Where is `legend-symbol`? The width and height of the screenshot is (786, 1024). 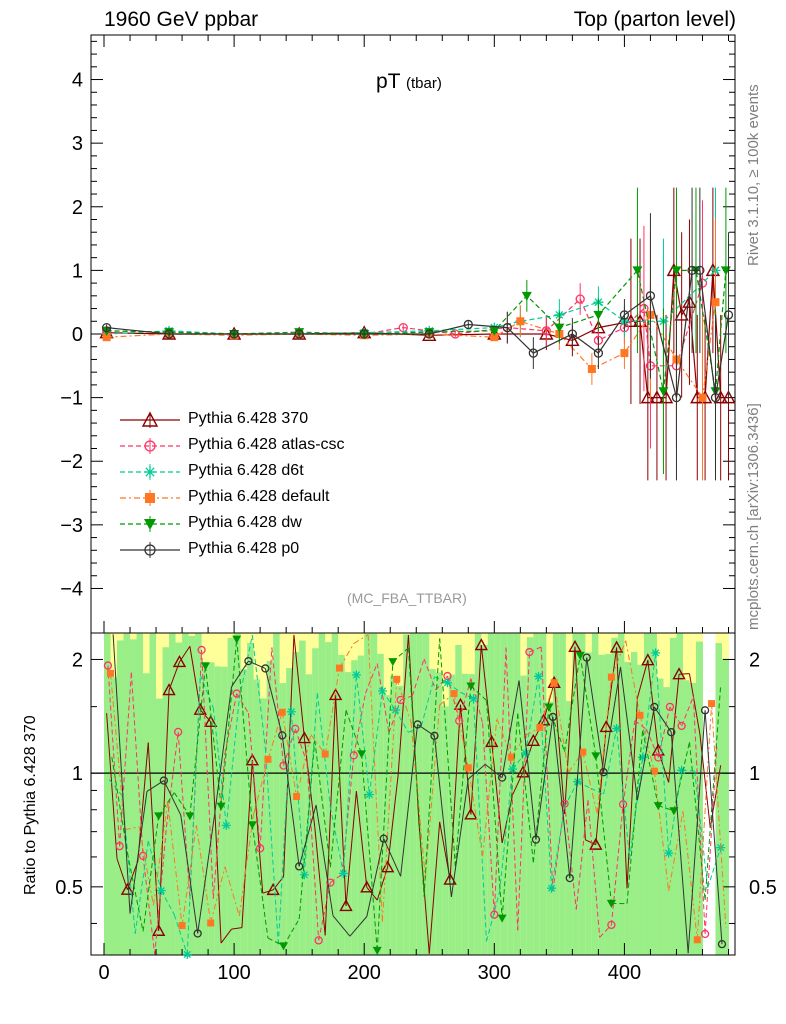
legend-symbol is located at coordinates (150, 498).